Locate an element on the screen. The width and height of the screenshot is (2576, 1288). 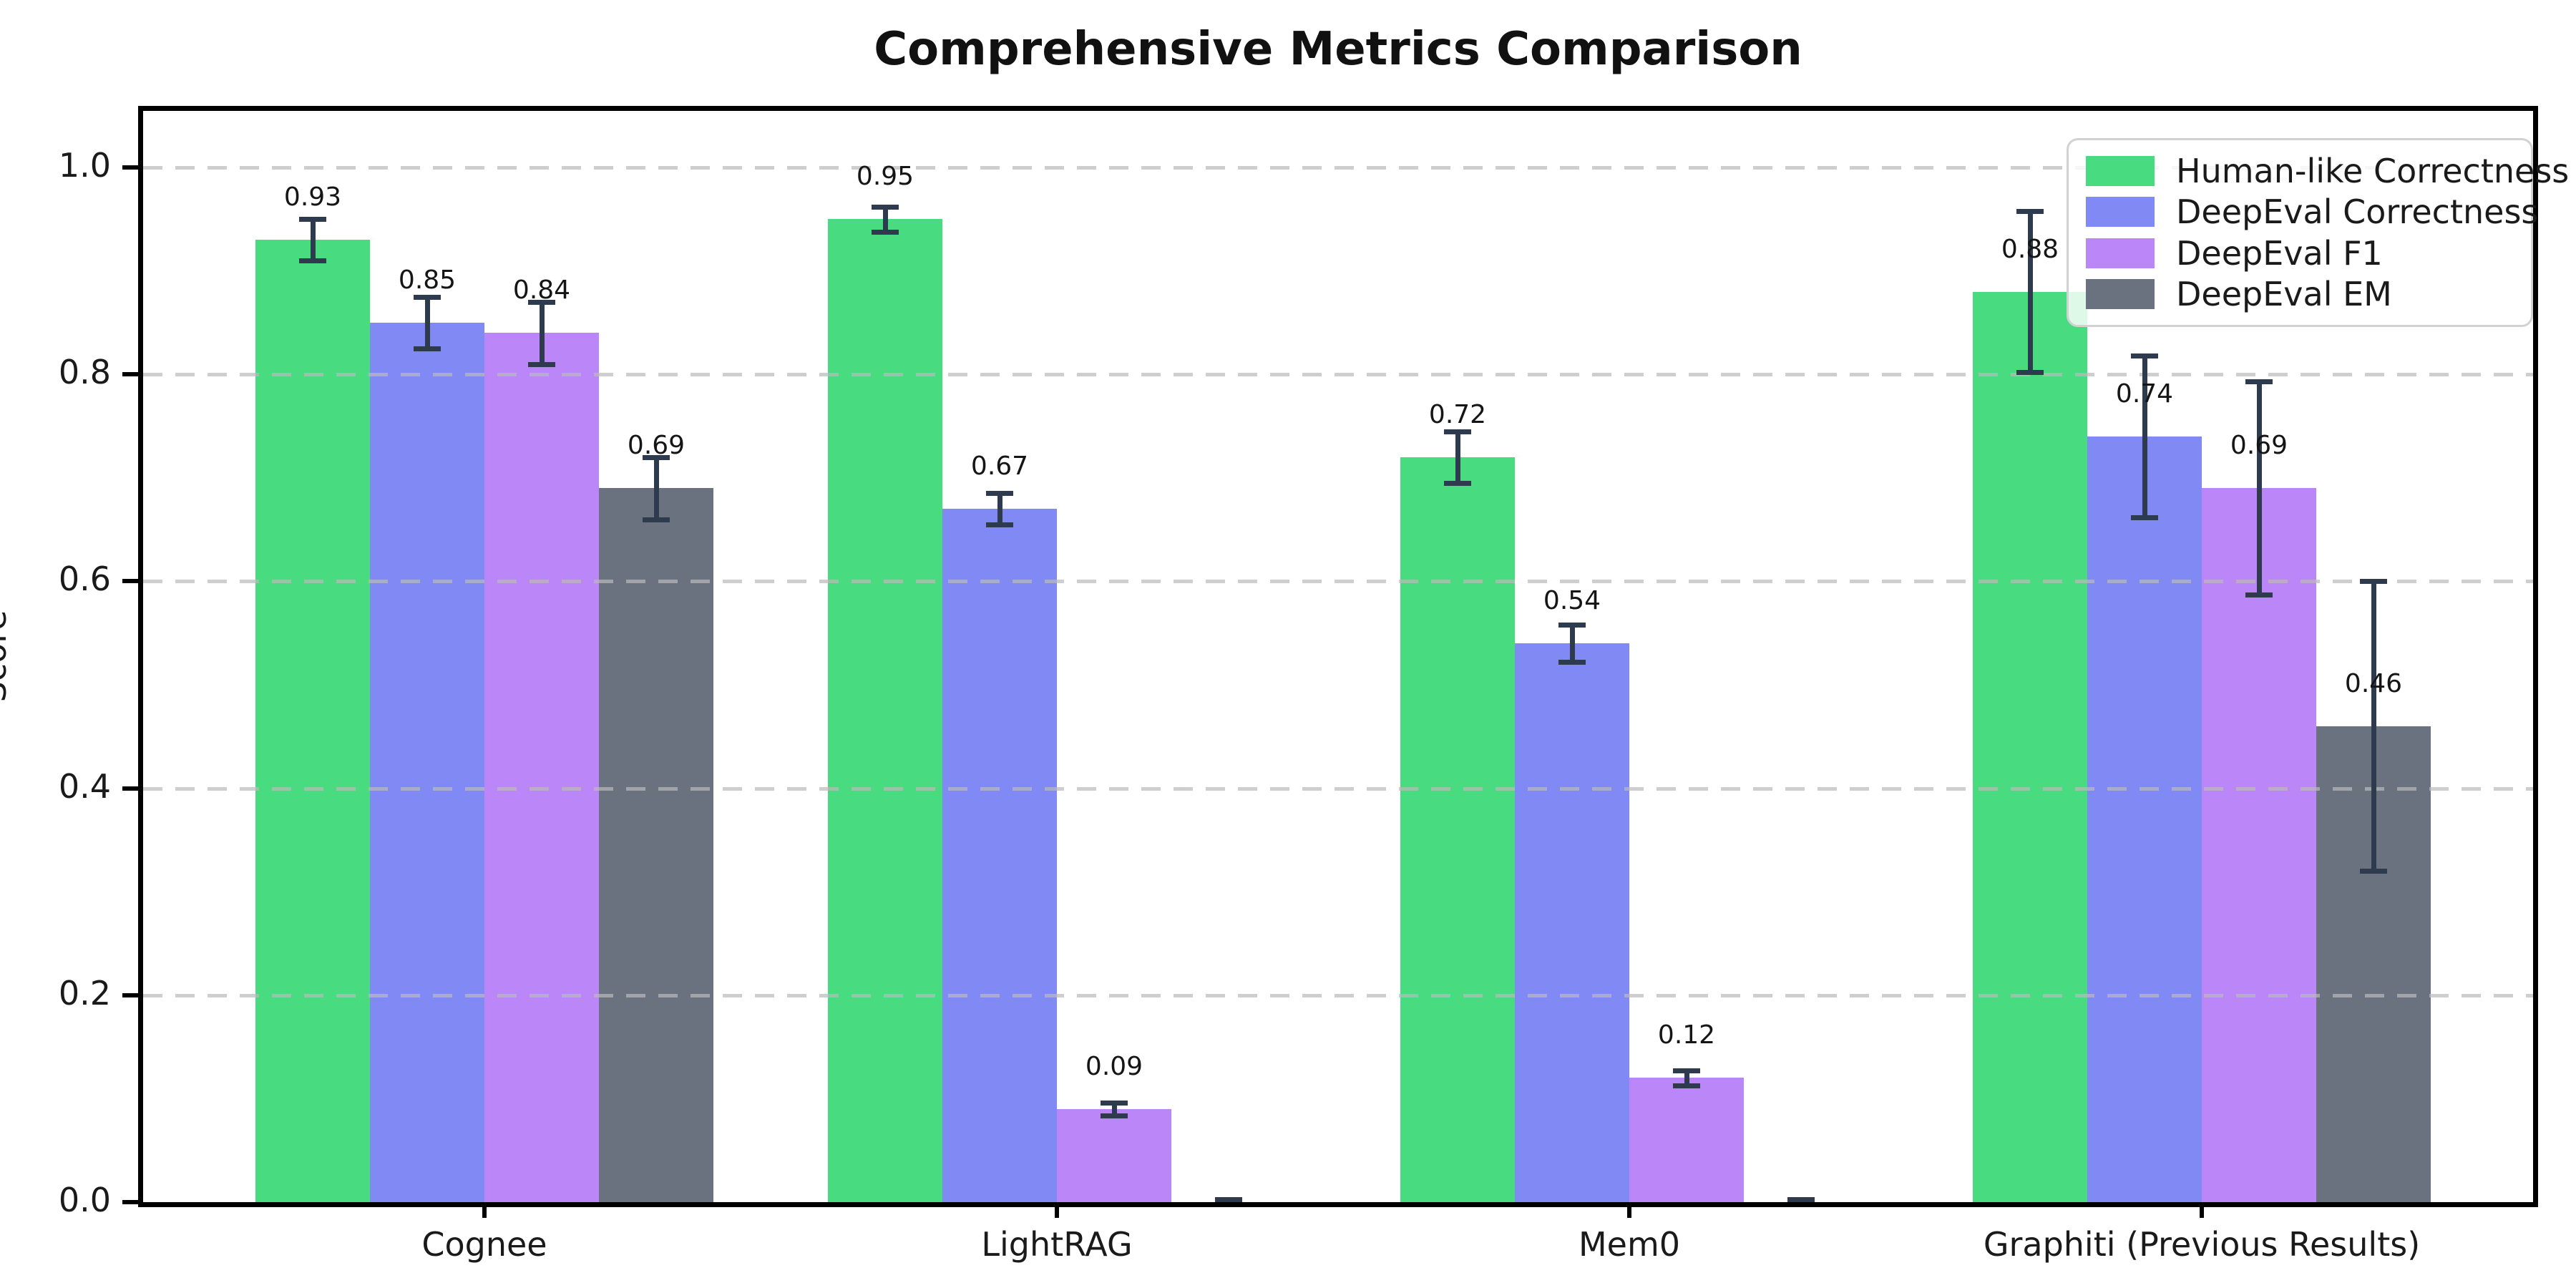
error-cap-low-deepeval-em-cognee is located at coordinates (656, 519).